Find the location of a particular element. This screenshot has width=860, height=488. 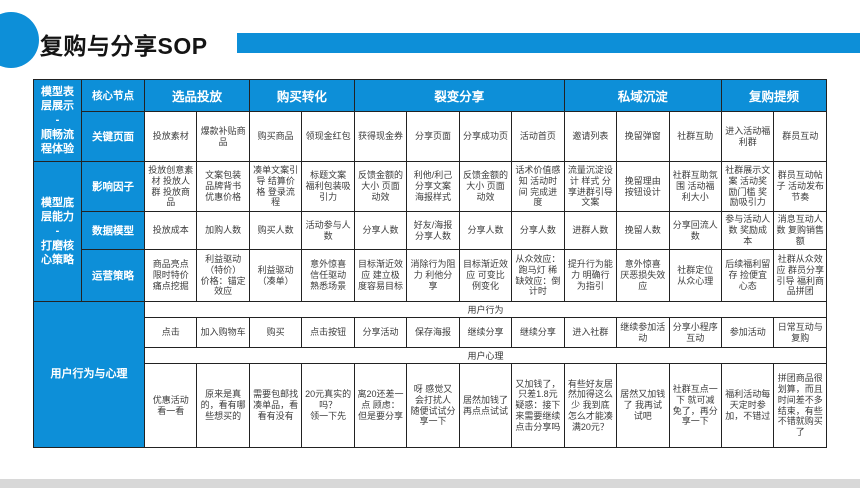

table-cell: 利他/利己分享文案 海报样式 is located at coordinates (433, 186).